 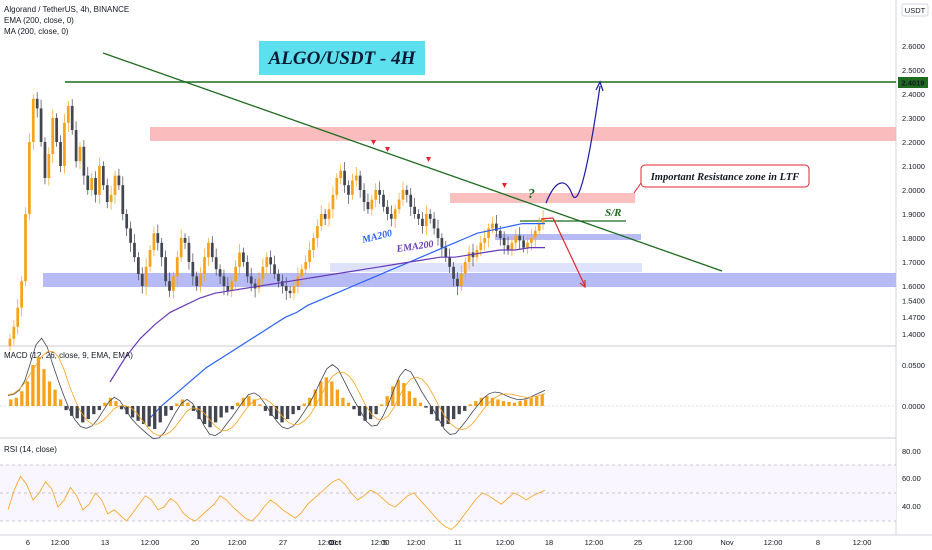 I want to click on time-tick: Nov, so click(x=727, y=542).